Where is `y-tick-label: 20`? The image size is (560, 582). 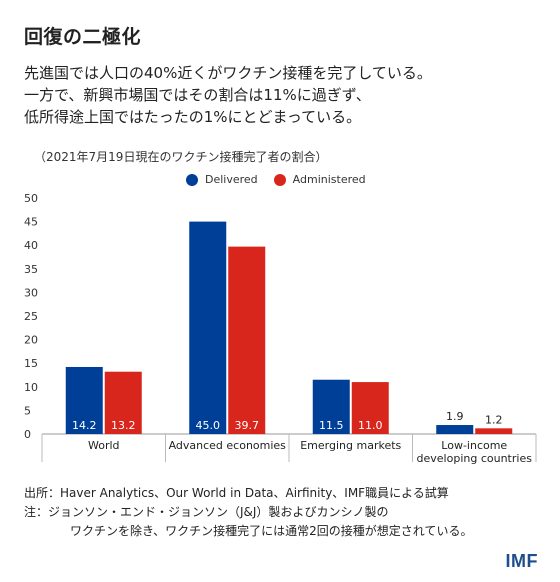
y-tick-label: 20 is located at coordinates (31, 340).